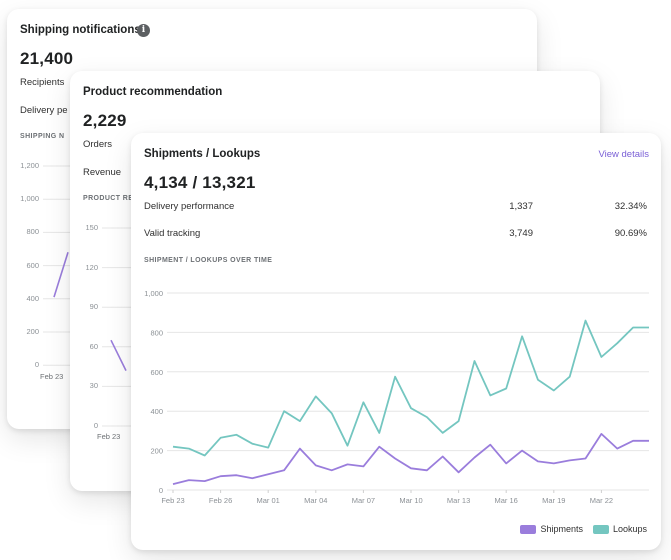 The image size is (671, 560). I want to click on row-label: Delivery performance, so click(189, 206).